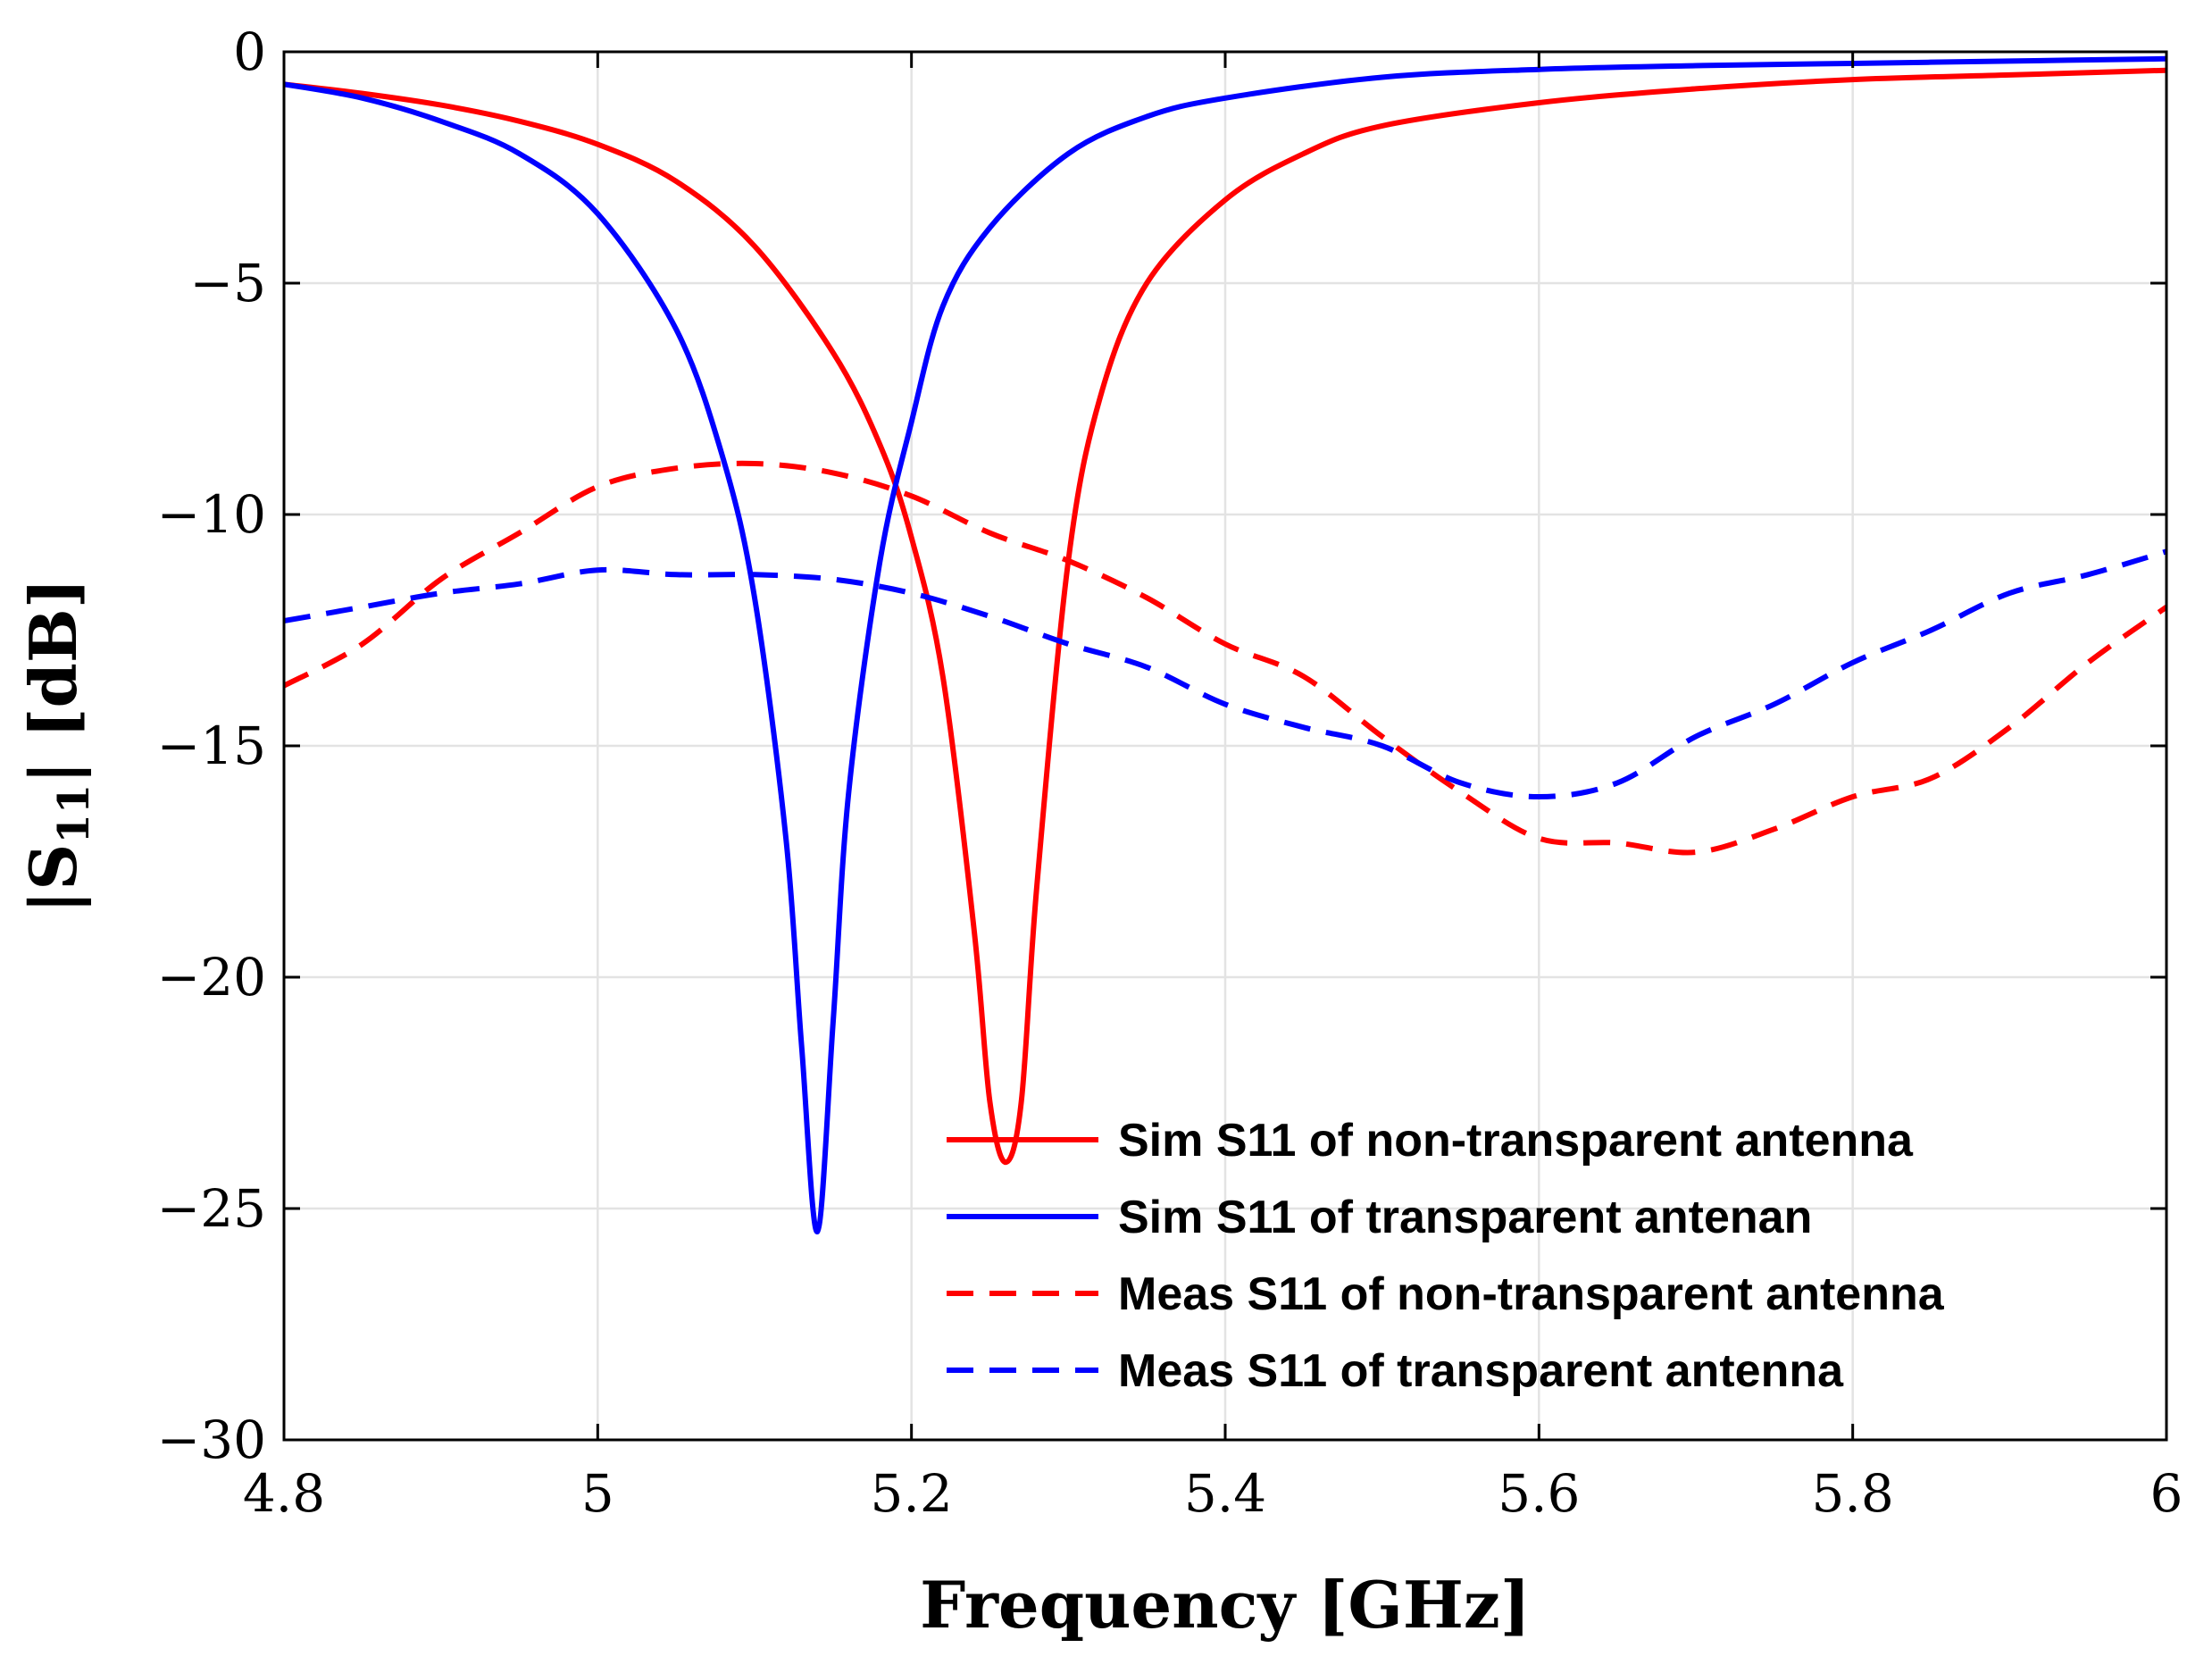 The image size is (2212, 1673). Describe the element at coordinates (211, 977) in the screenshot. I see `y-tick-label: −20` at that location.